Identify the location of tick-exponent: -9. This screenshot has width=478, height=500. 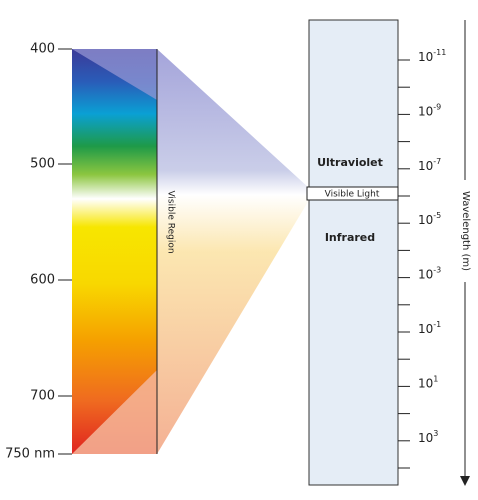
(437, 106).